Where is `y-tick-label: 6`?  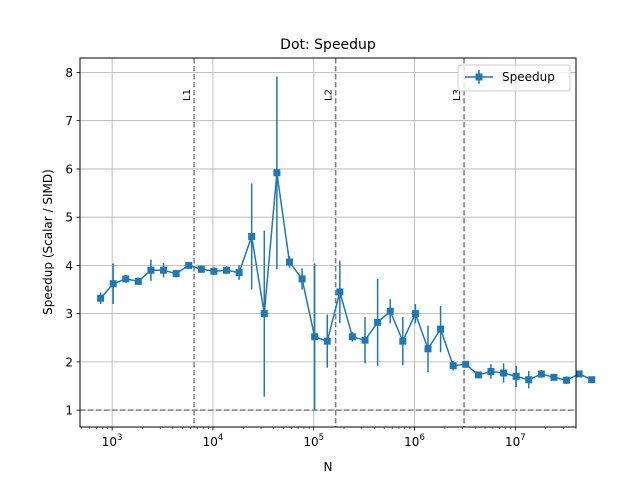 y-tick-label: 6 is located at coordinates (69, 169).